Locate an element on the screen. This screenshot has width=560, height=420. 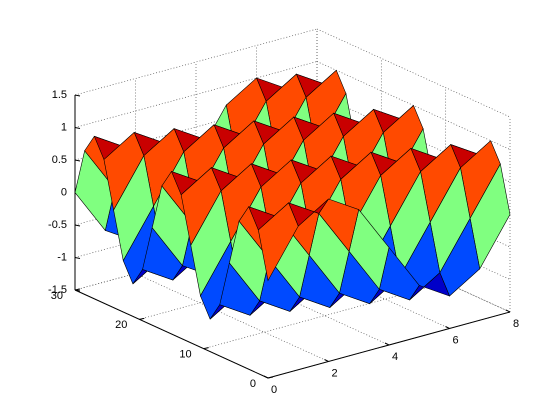
z-tick-label: 0 is located at coordinates (64, 192).